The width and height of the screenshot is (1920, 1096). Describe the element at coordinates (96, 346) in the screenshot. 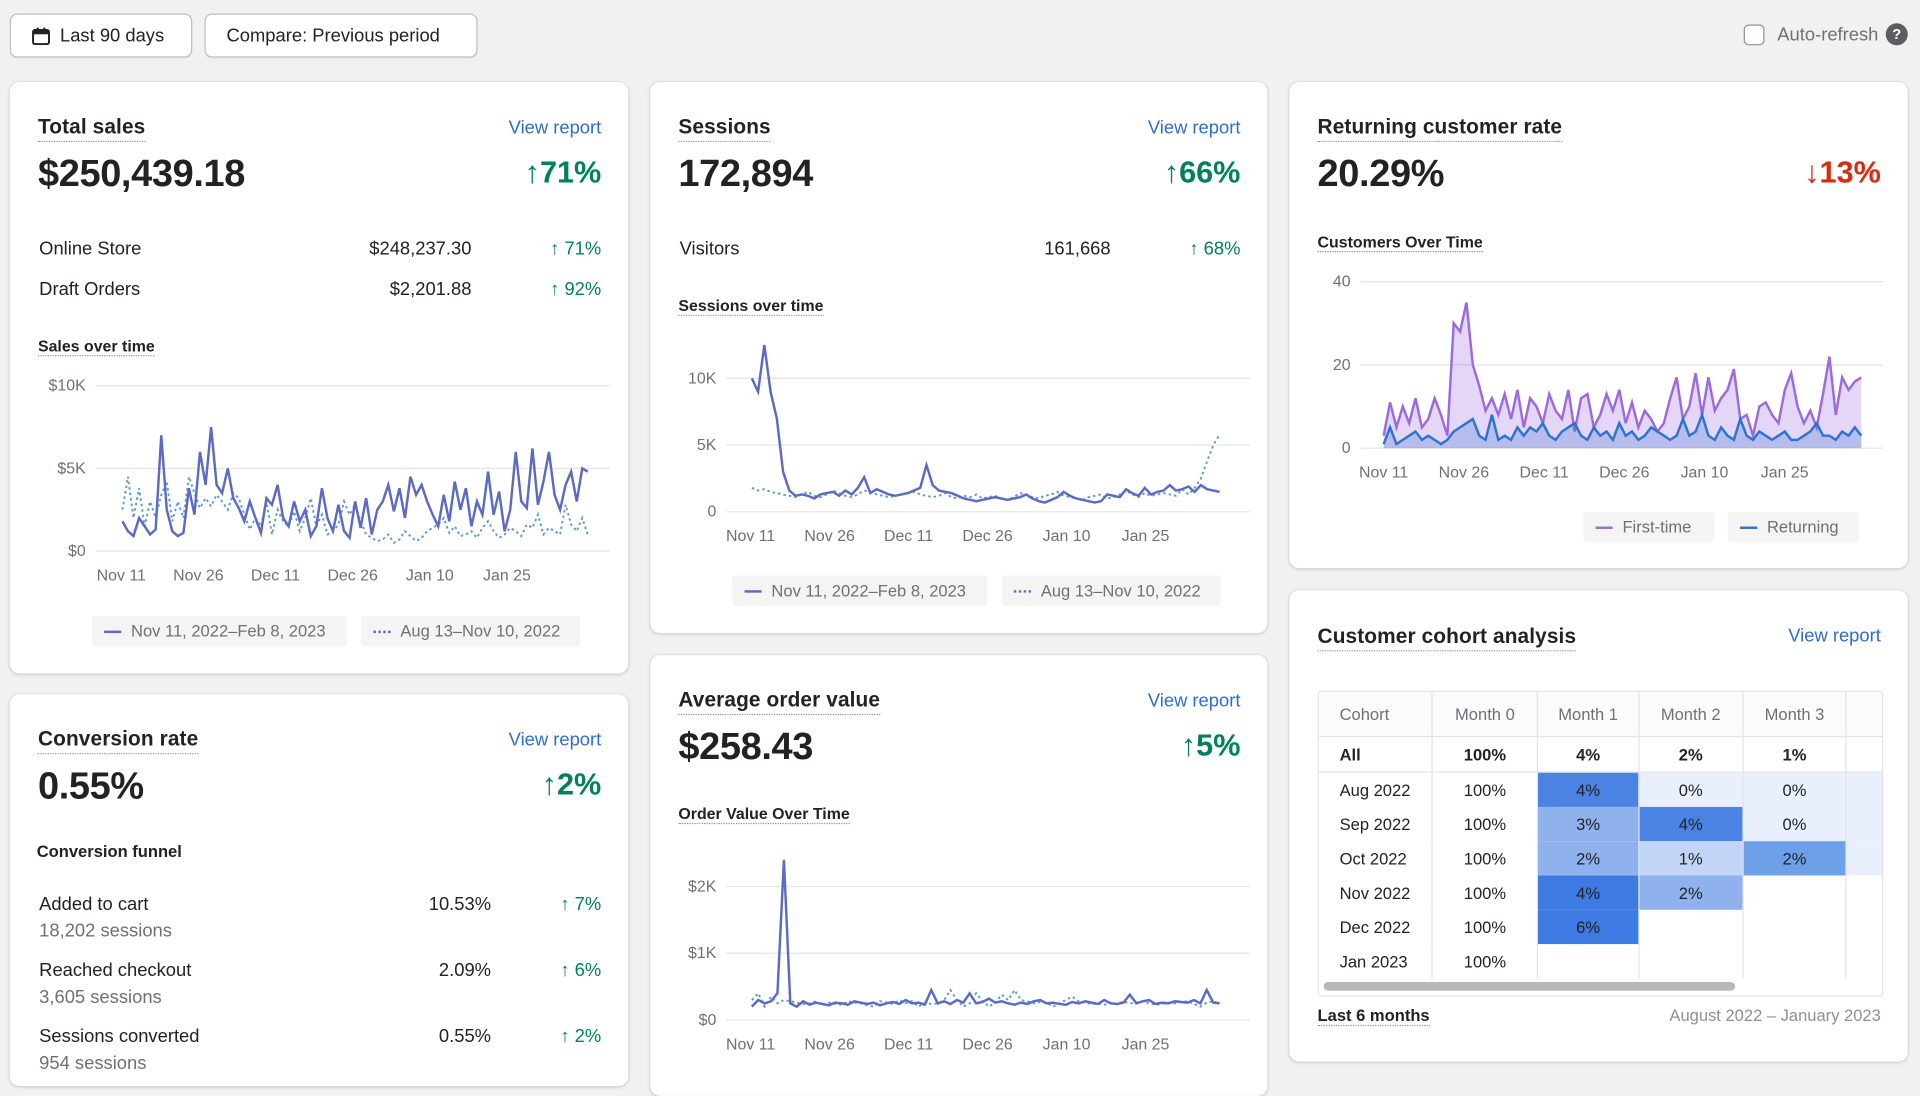

I see `chart-title: Sales over time` at that location.